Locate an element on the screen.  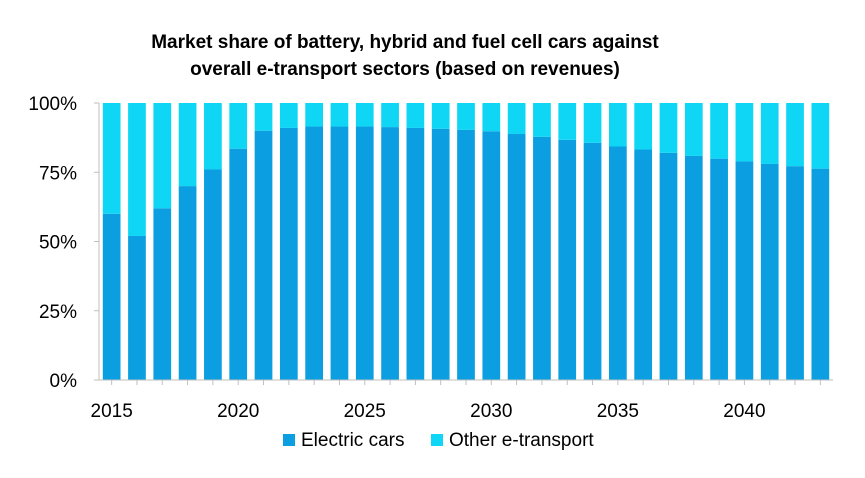
bar-electric-cars-2029 is located at coordinates (466, 254).